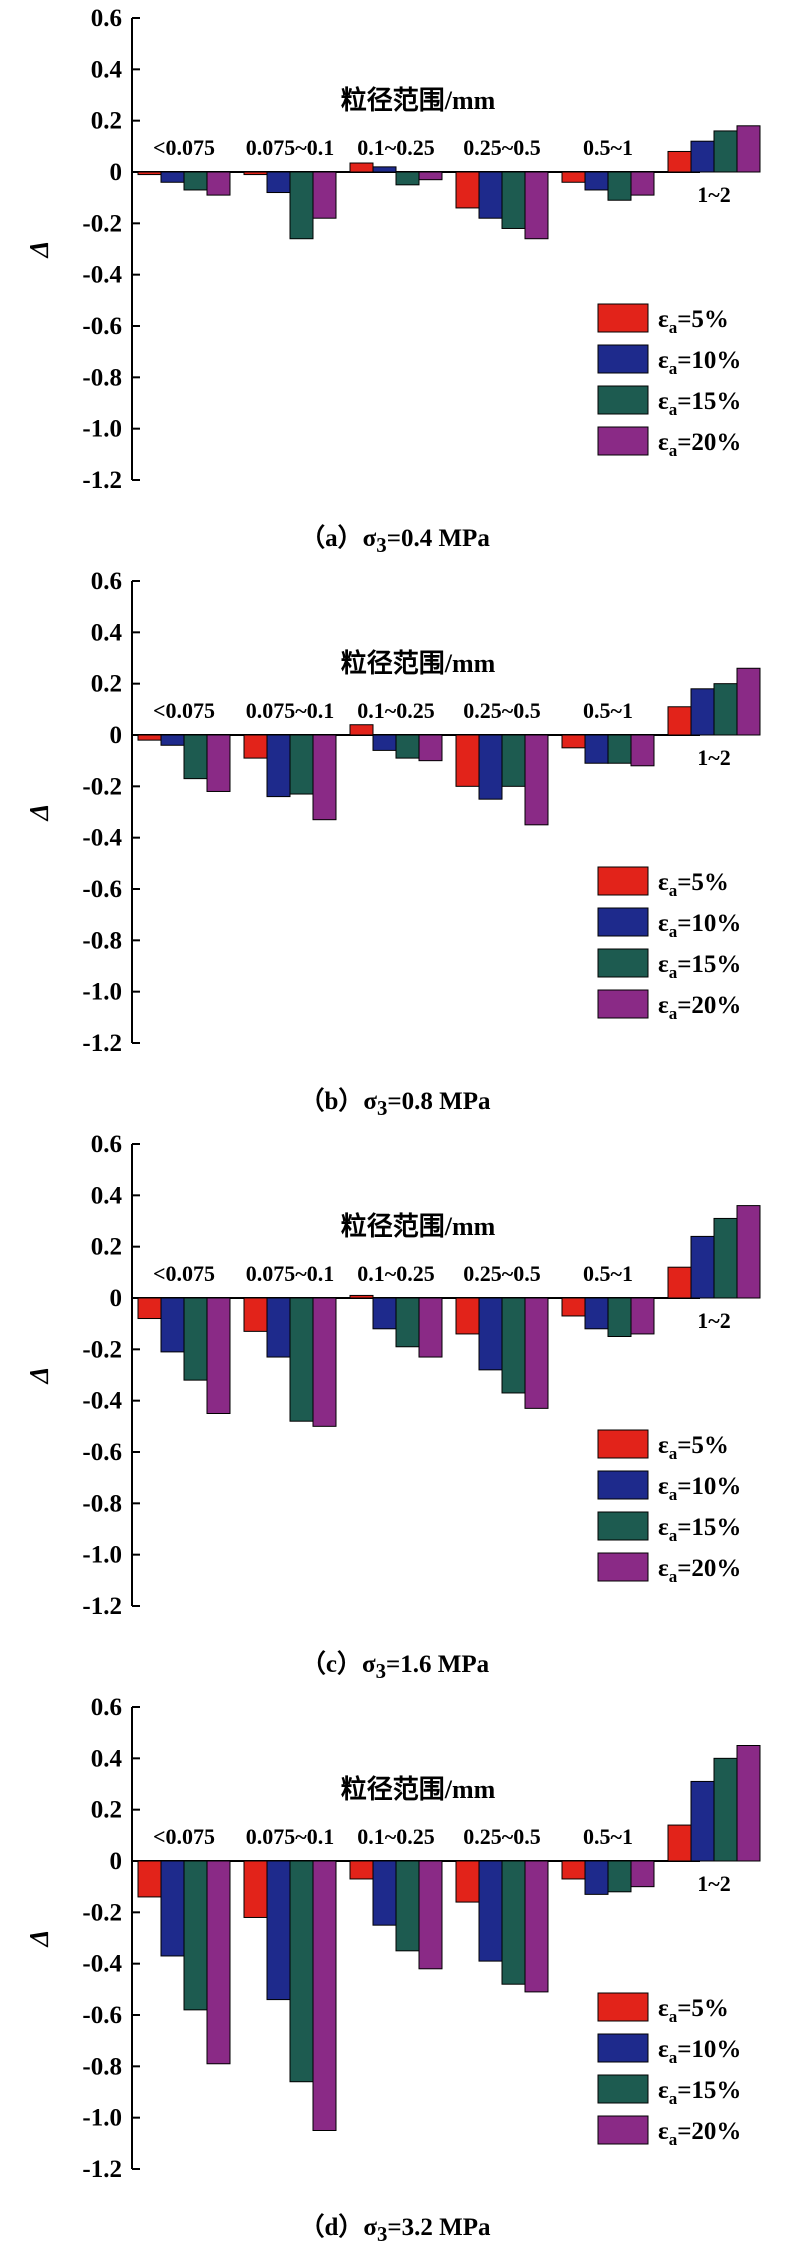  Describe the element at coordinates (438, 538) in the screenshot. I see `caption-value: =0.4 MPa` at that location.